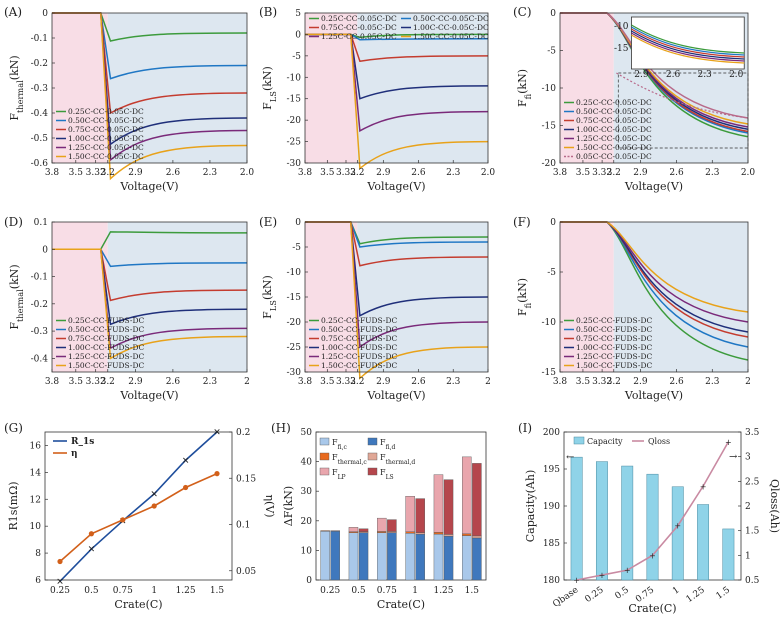 This screenshot has width=780, height=619. I want to click on legend-label: 0.25C-CC-0.05C-DC, so click(106, 111).